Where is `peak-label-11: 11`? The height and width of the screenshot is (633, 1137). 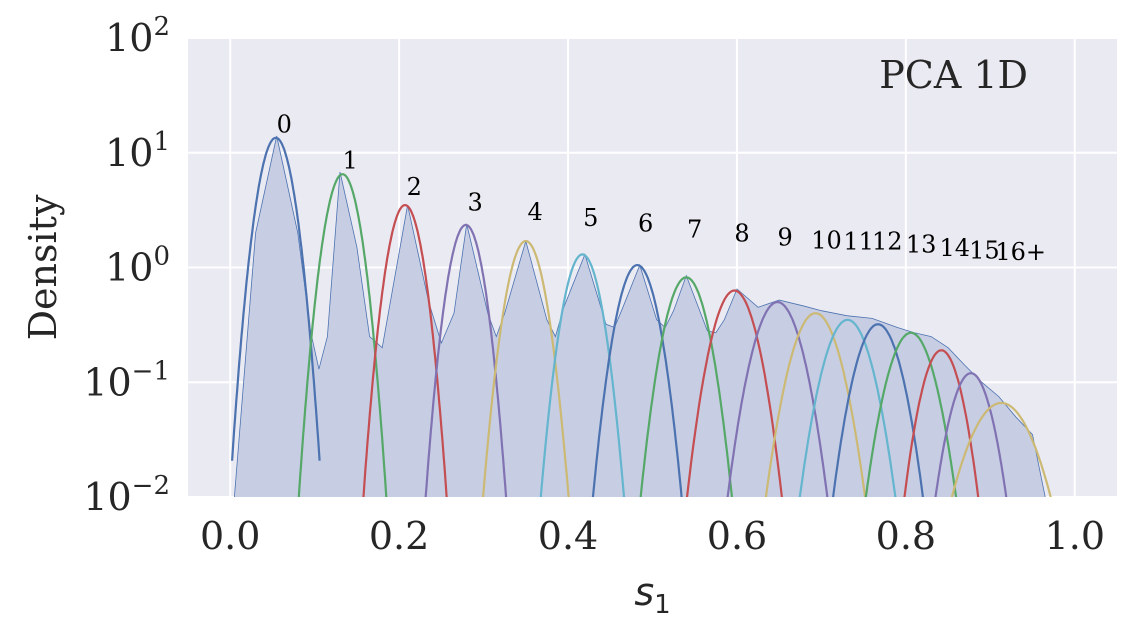
peak-label-11: 11 is located at coordinates (858, 242).